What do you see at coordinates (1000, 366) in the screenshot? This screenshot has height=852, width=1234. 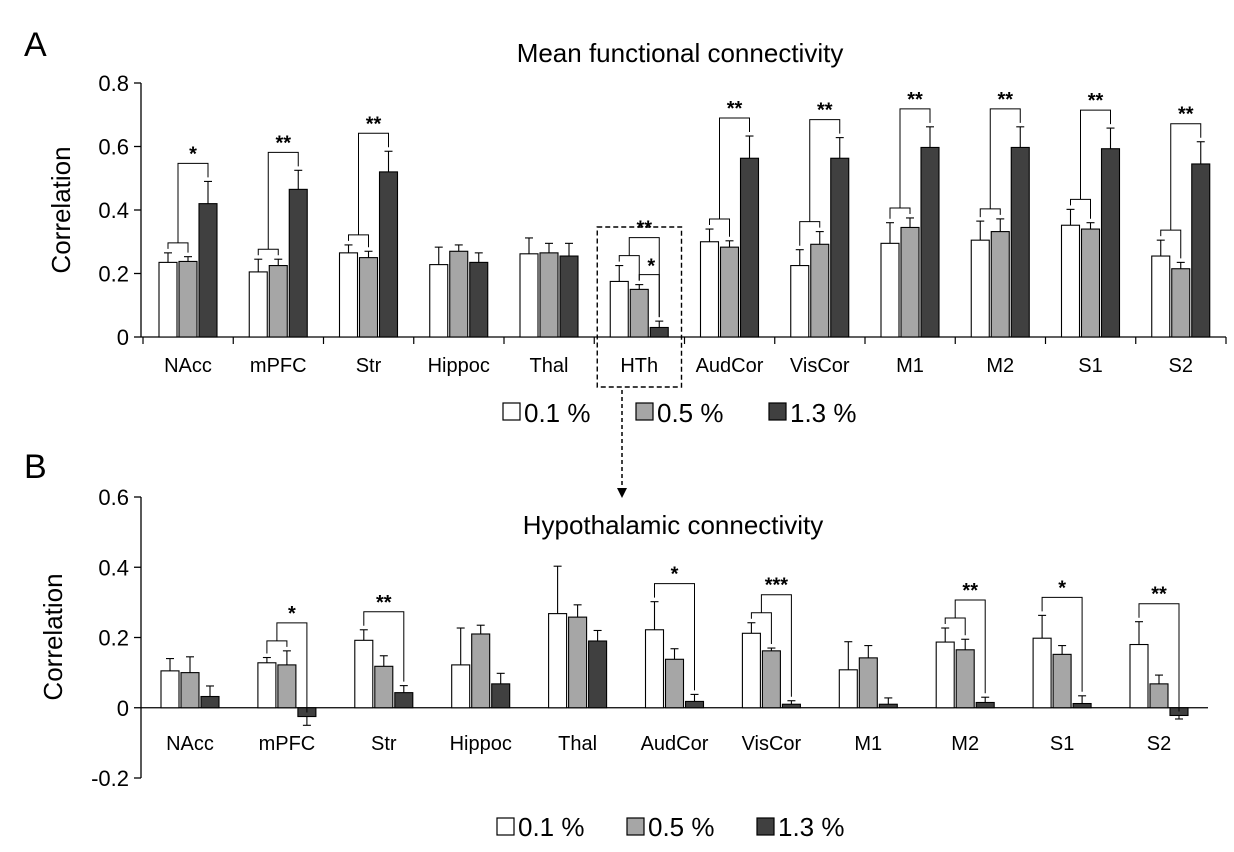 I see `chart-a-xtick-label: M2` at bounding box center [1000, 366].